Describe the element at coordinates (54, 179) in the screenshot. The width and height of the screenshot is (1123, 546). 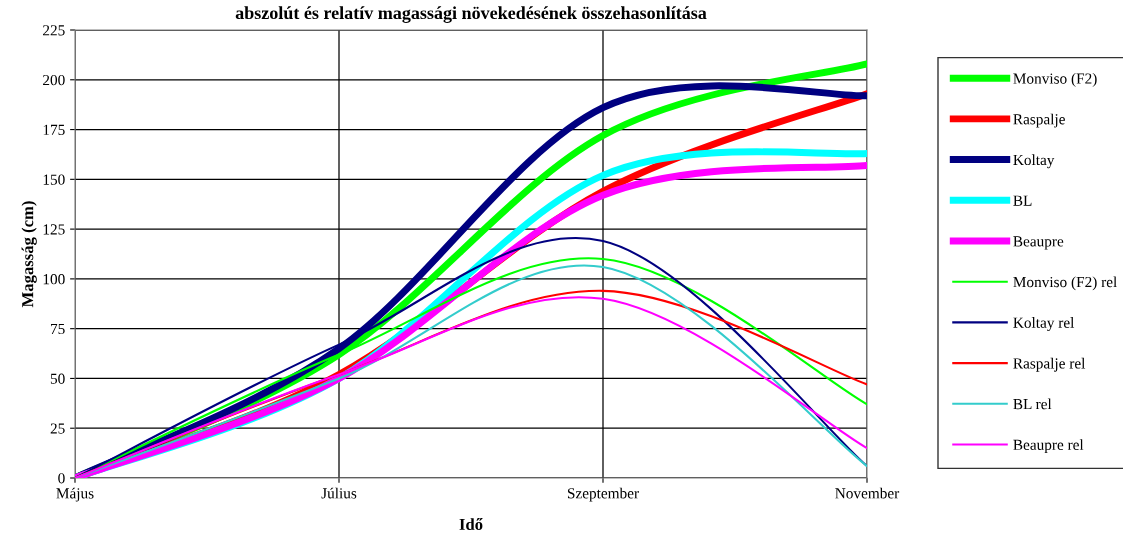
I see `y-tick-label: 150` at that location.